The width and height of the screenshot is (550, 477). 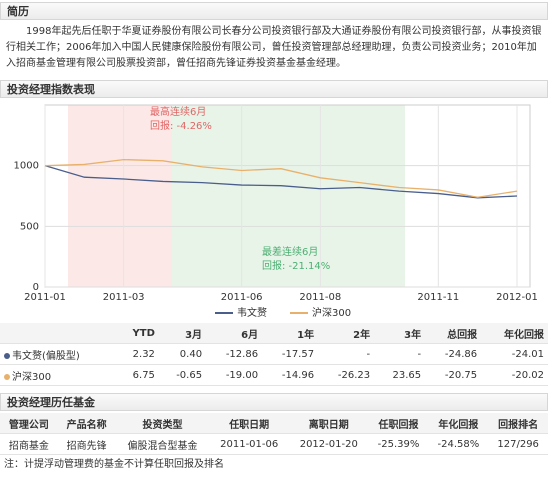 What do you see at coordinates (518, 423) in the screenshot?
I see `header-cell: 回报排名` at bounding box center [518, 423].